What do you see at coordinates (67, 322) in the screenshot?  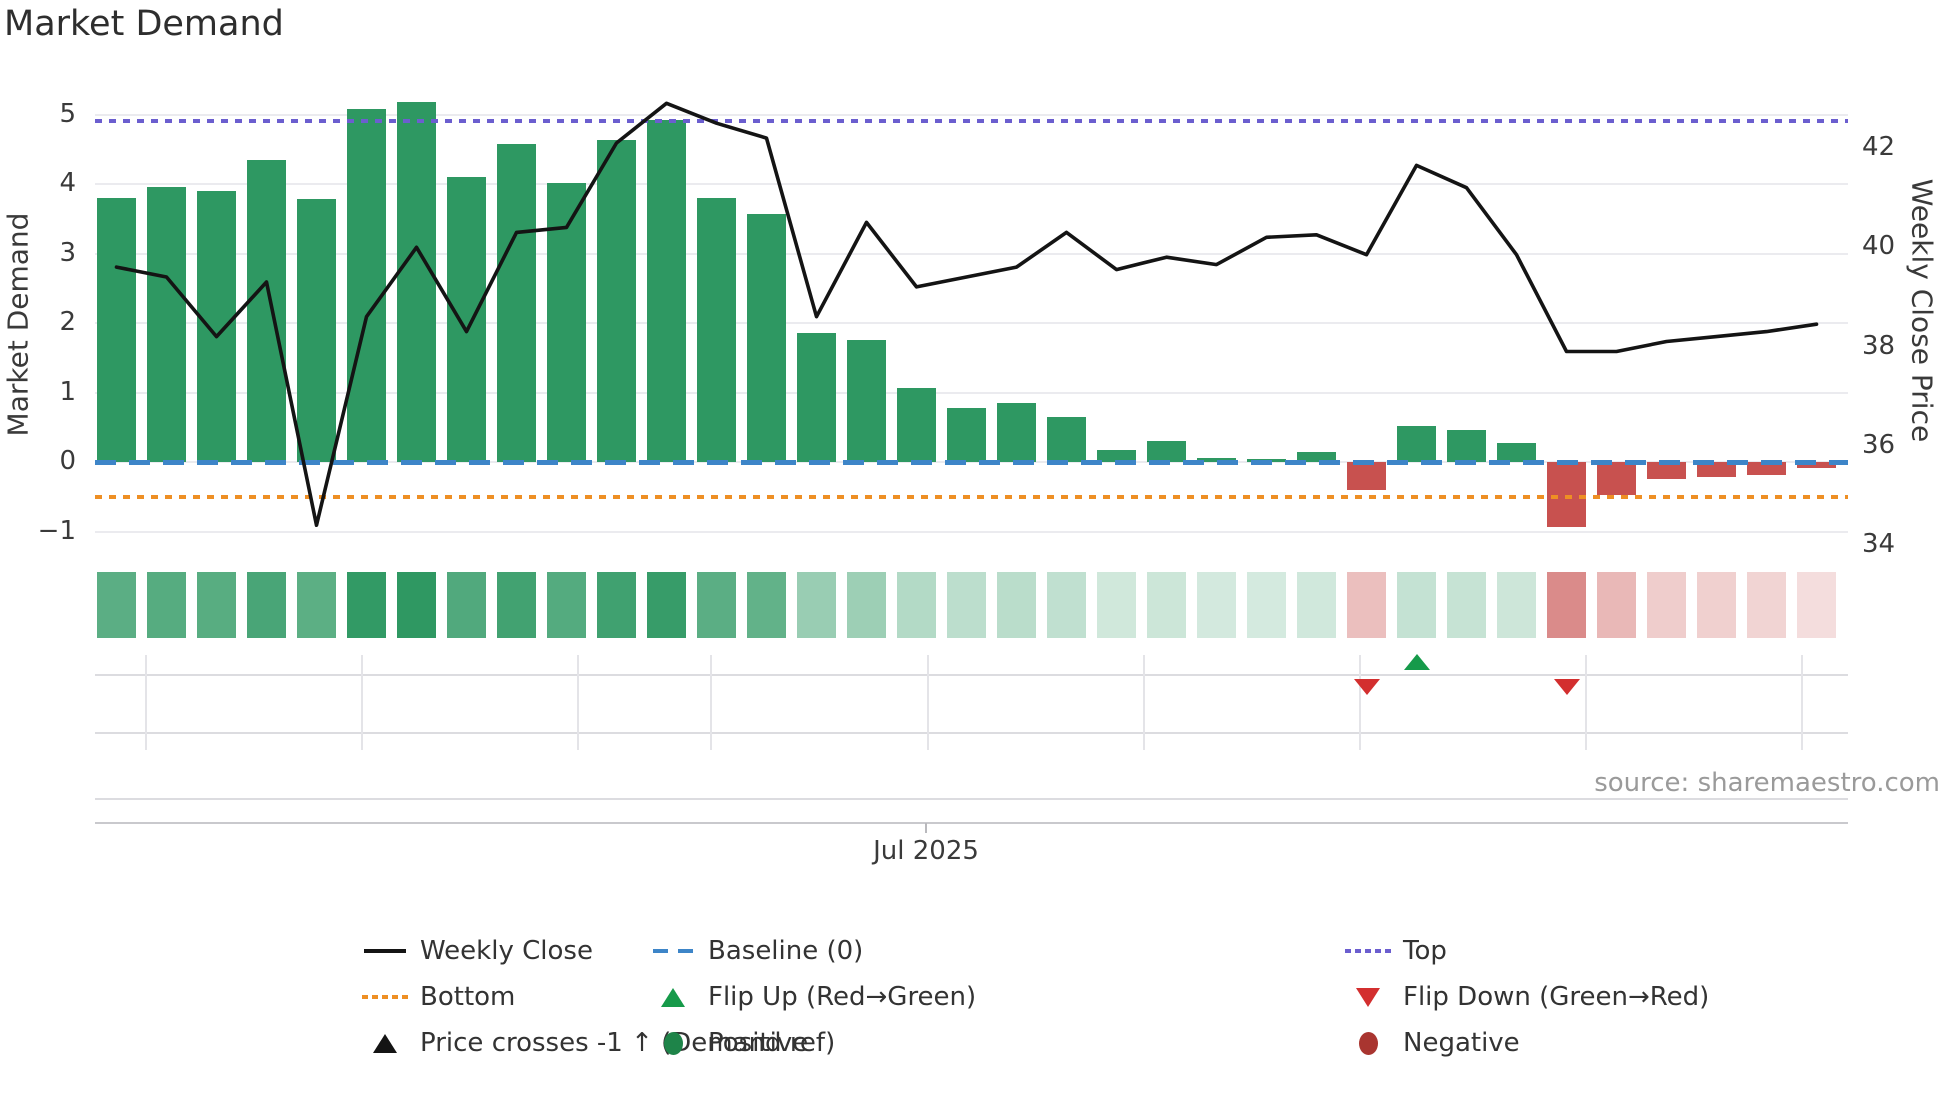 I see `left-axis-tick-label: 2` at bounding box center [67, 322].